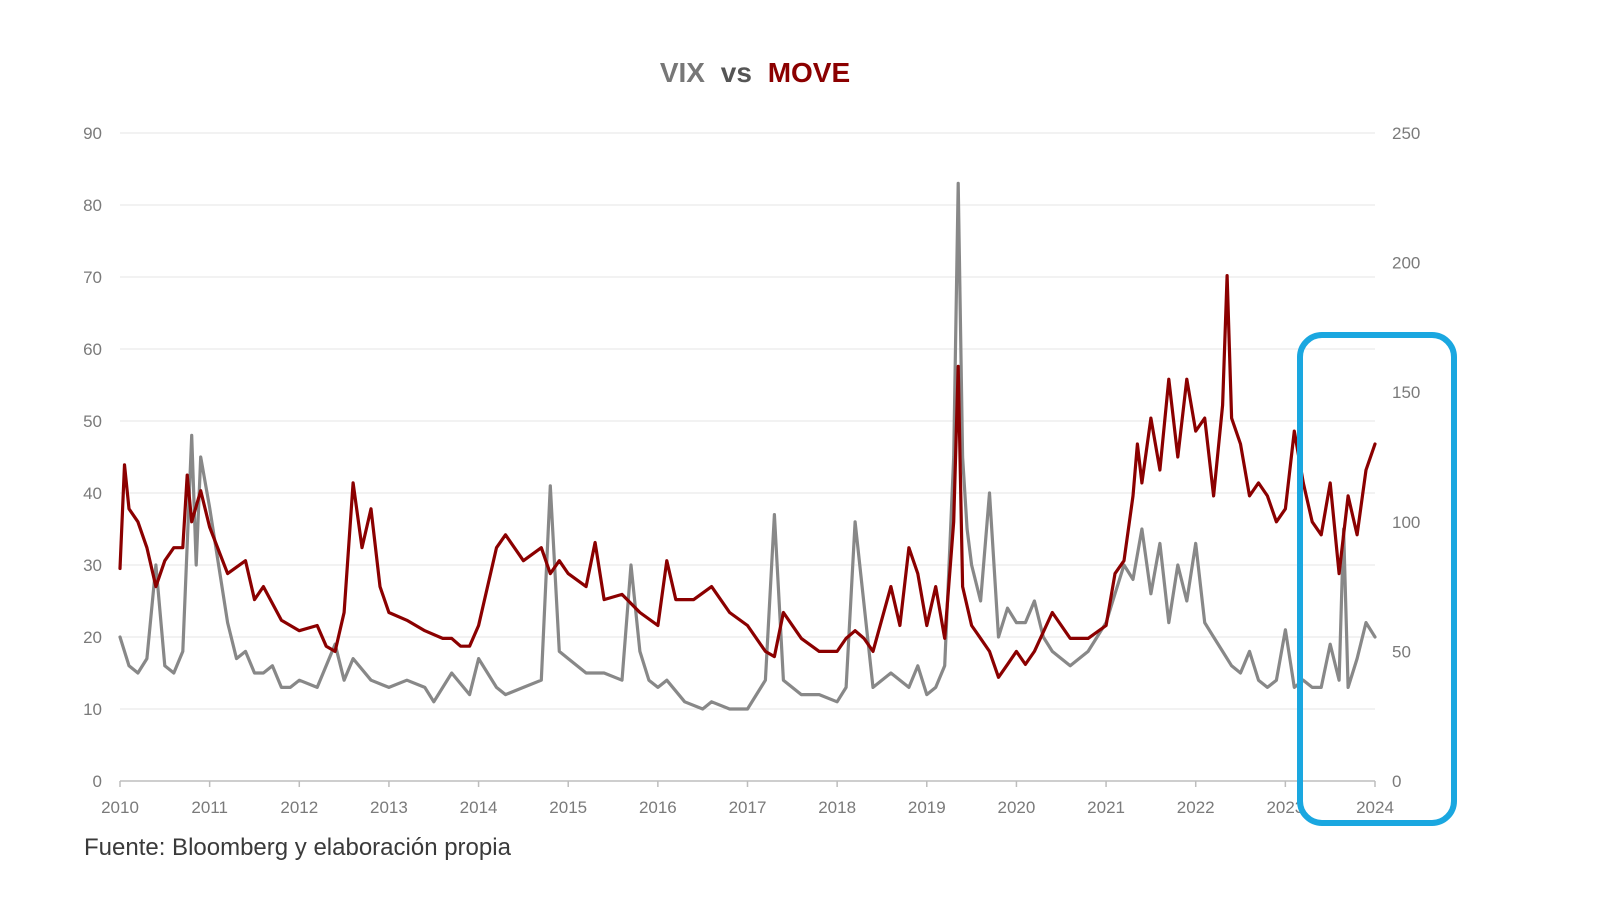 The height and width of the screenshot is (902, 1598). What do you see at coordinates (748, 807) in the screenshot?
I see `x-tick-label: 2017` at bounding box center [748, 807].